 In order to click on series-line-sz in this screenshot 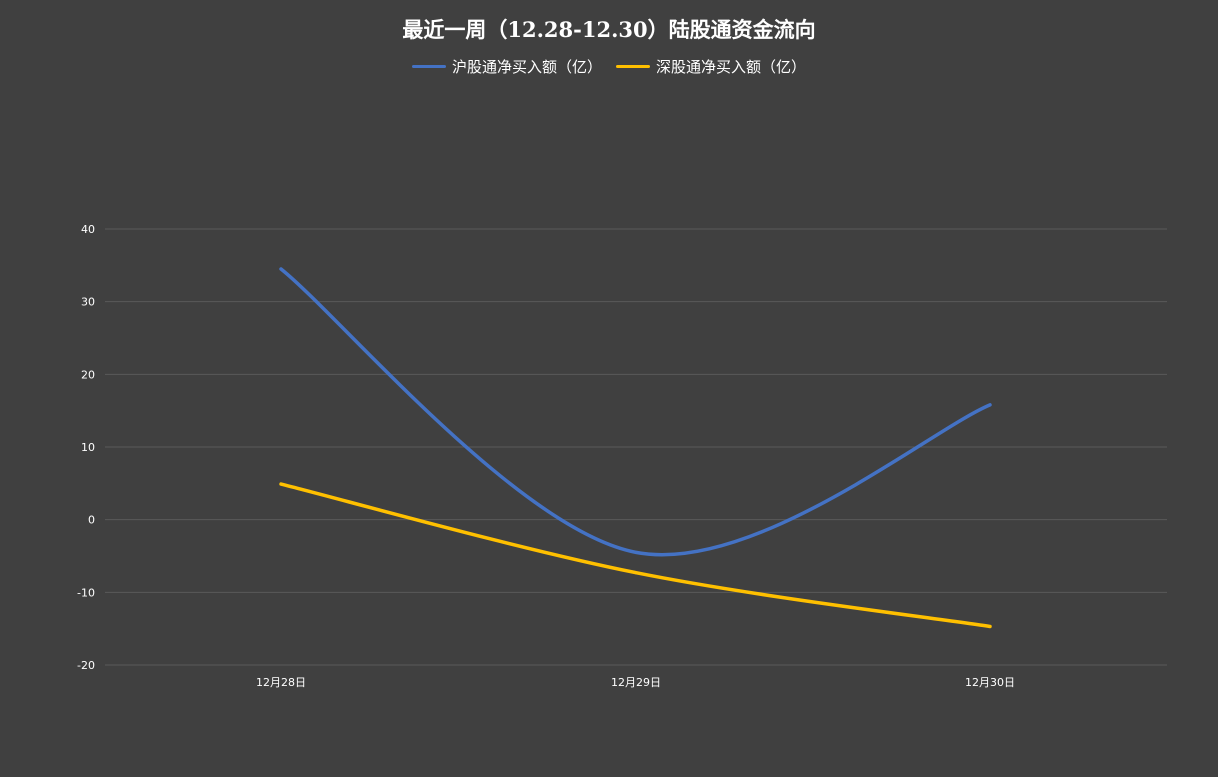, I will do `click(635, 555)`.